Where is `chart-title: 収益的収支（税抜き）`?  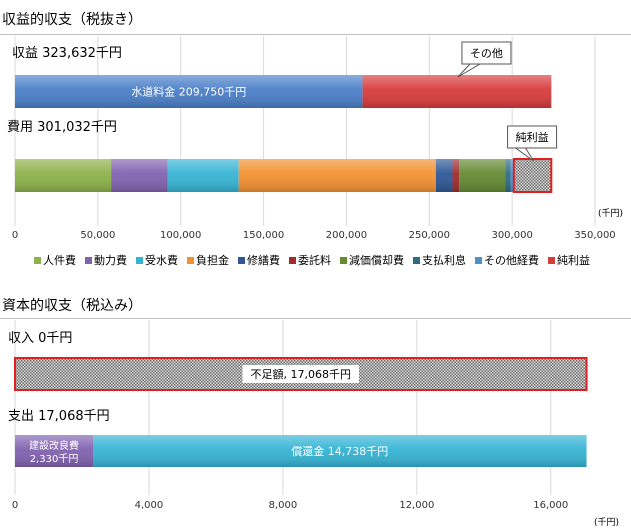
chart-title: 収益的収支（税抜き） is located at coordinates (72, 20).